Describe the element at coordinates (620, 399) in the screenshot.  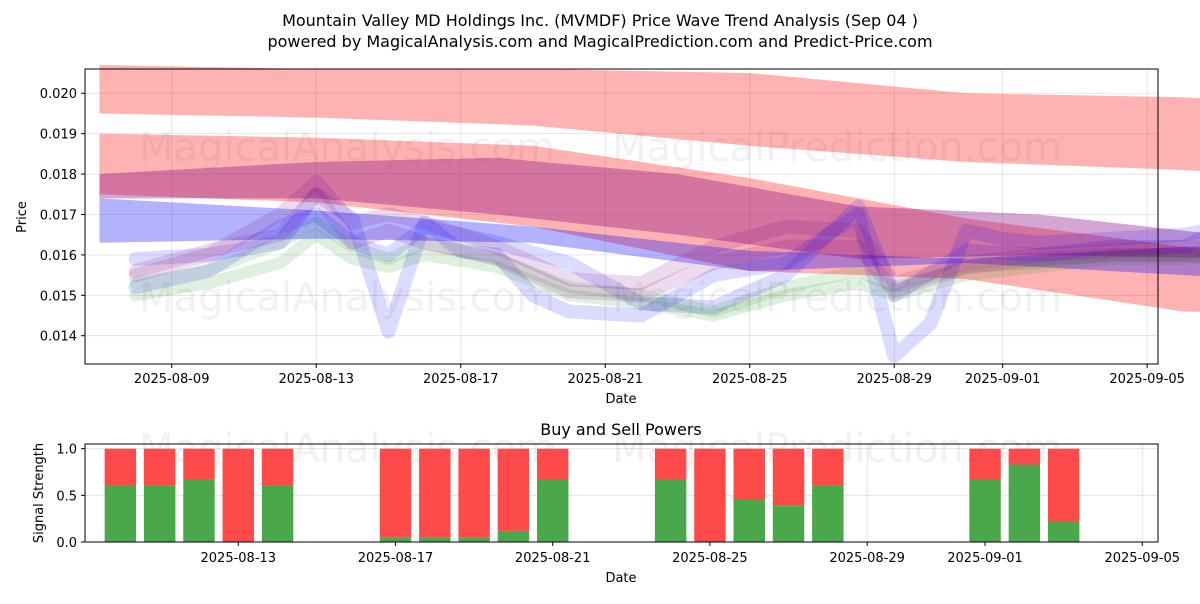
I see `price-x-axis-label: Date` at that location.